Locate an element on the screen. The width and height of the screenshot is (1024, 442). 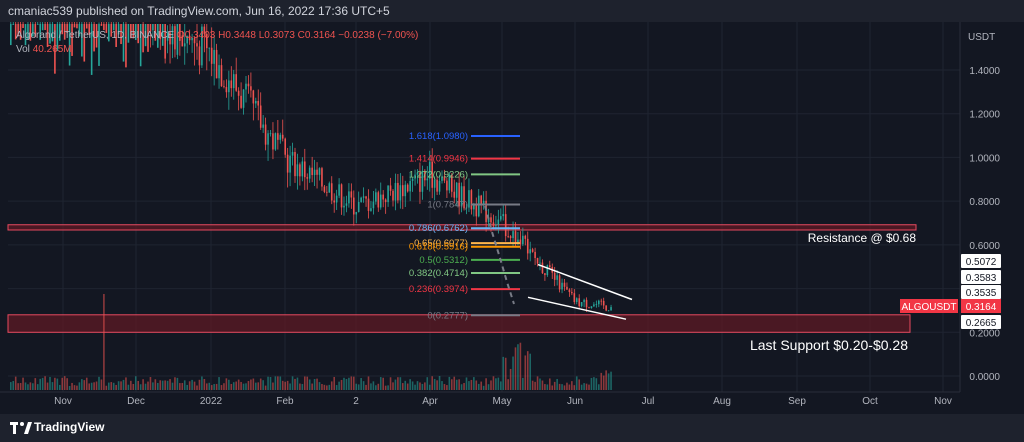
symbol-tag-label: ALGOUSDT is located at coordinates (928, 307).